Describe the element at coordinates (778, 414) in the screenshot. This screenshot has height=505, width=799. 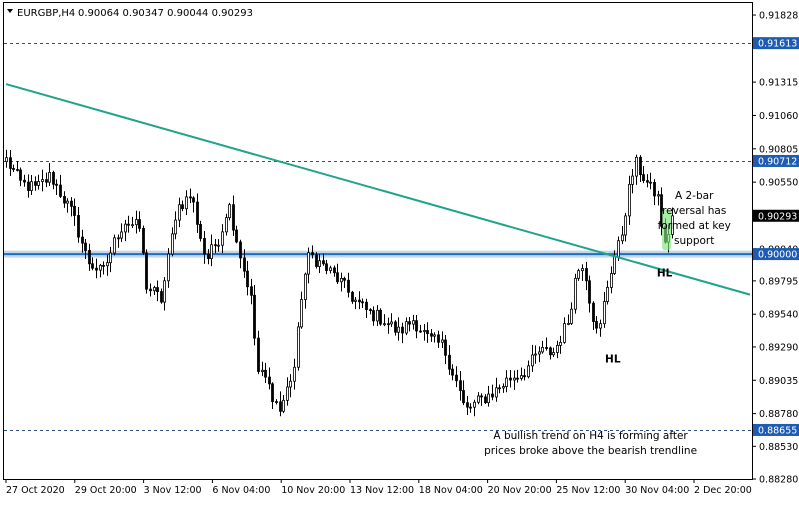
I see `y-tick-label: 0.88780` at that location.